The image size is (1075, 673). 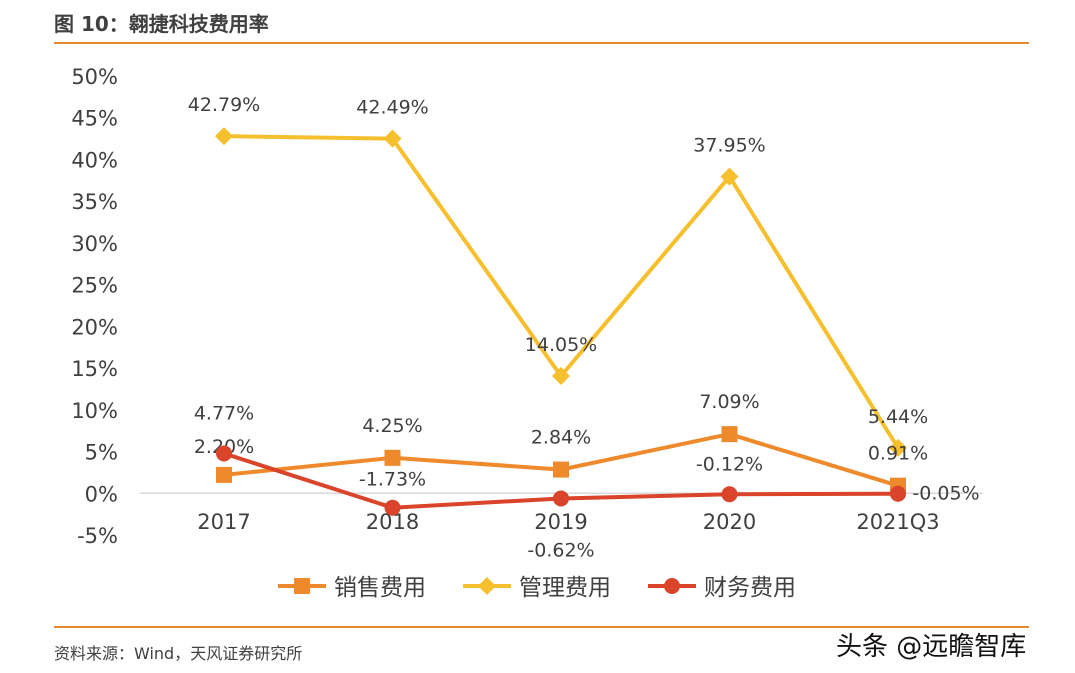 I want to click on data-label: 0.91%, so click(x=898, y=454).